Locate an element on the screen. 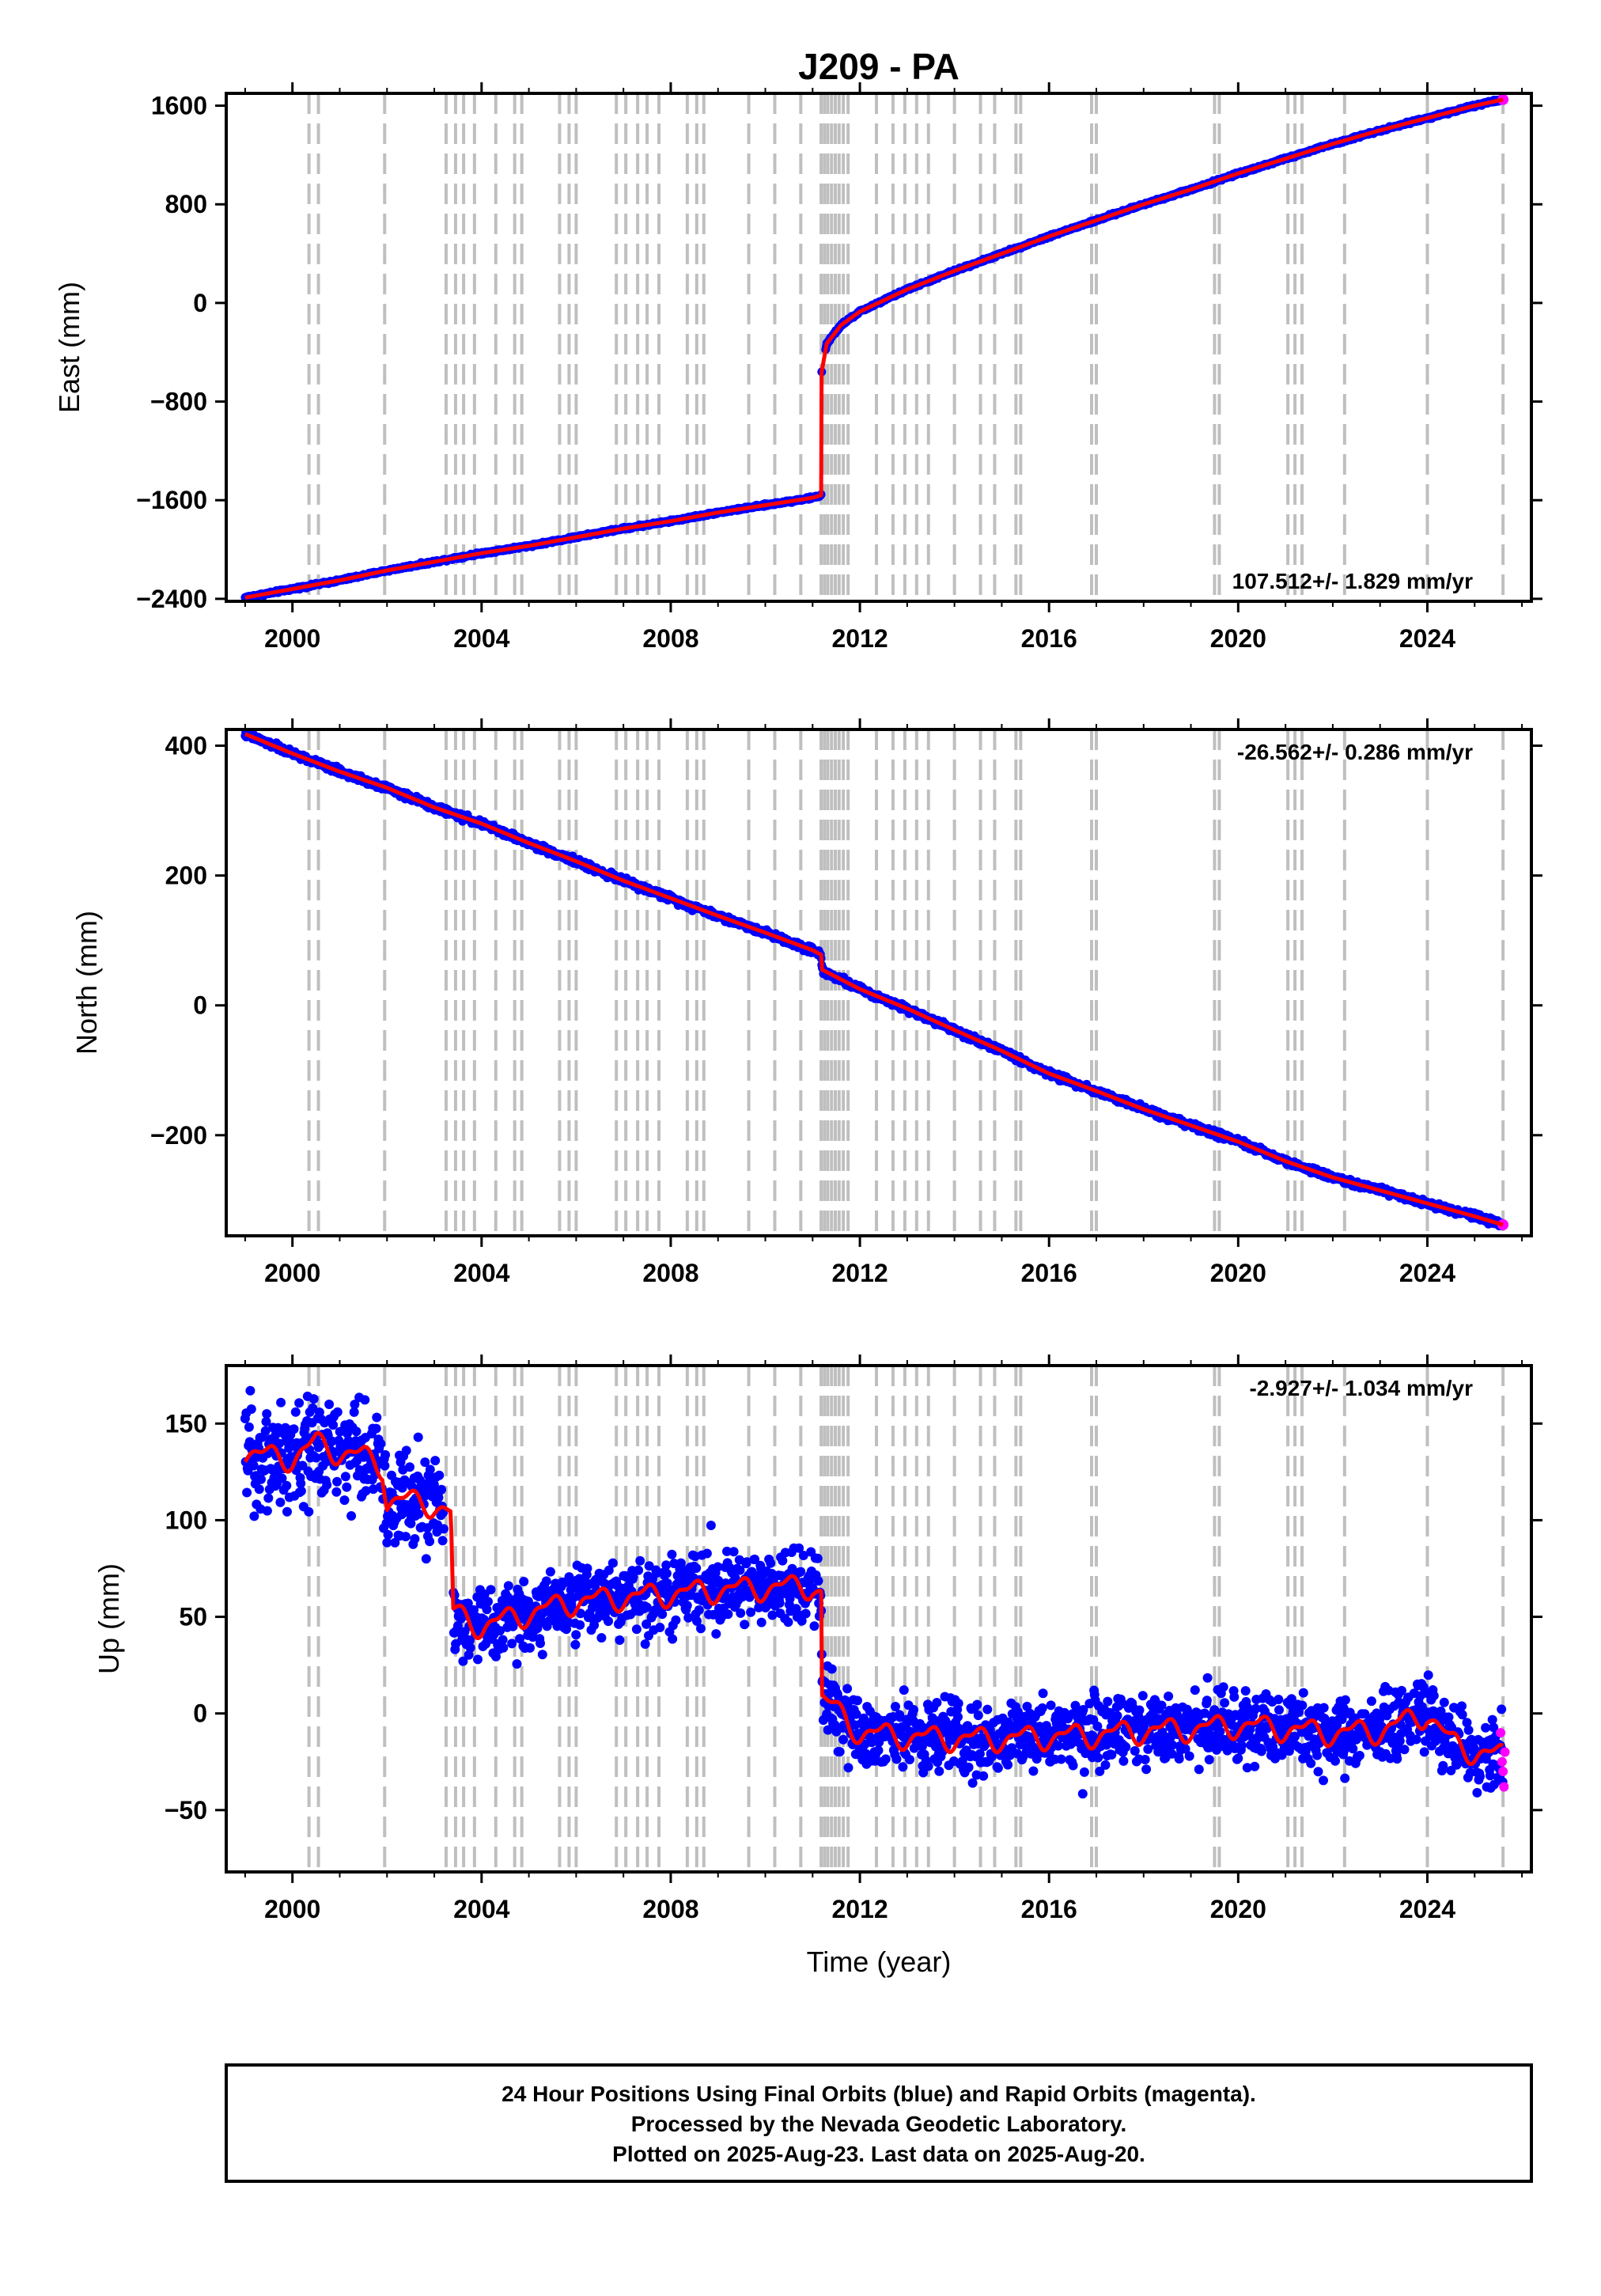 This screenshot has height=2296, width=1601. y-tick-label: −200 is located at coordinates (178, 1135).